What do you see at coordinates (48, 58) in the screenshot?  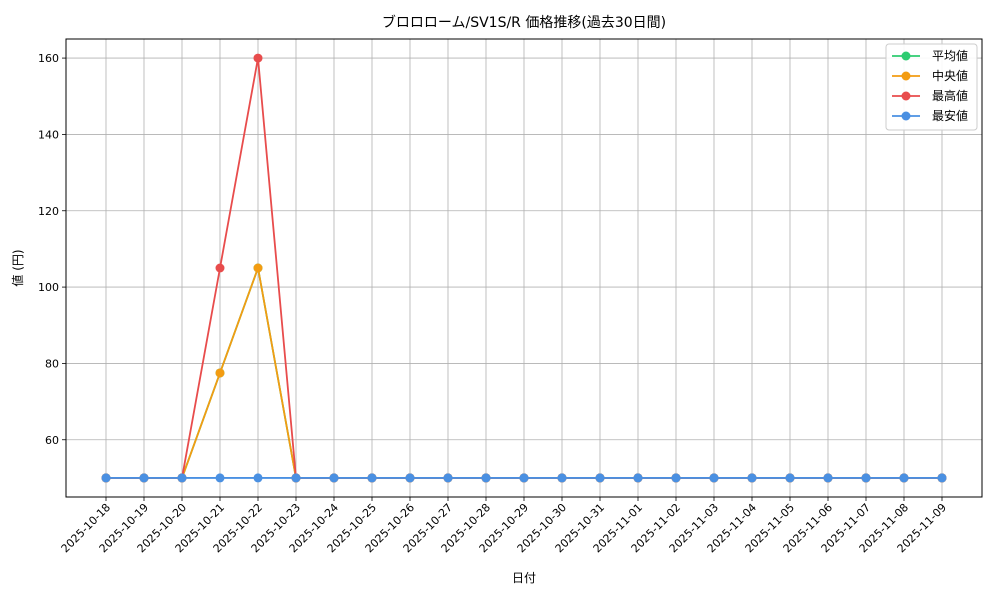 I see `y-tick-label: 160` at bounding box center [48, 58].